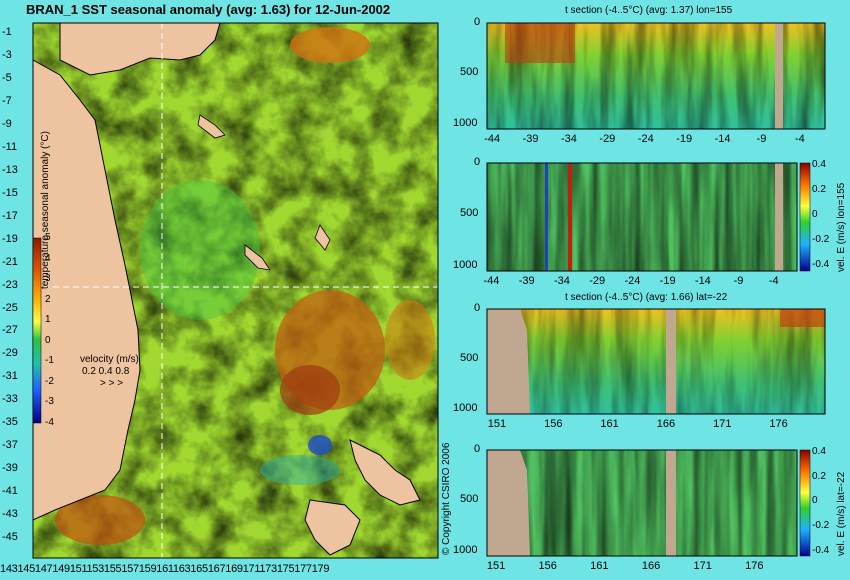  I want to click on sst-colorbar-tick: -4, so click(49, 422).